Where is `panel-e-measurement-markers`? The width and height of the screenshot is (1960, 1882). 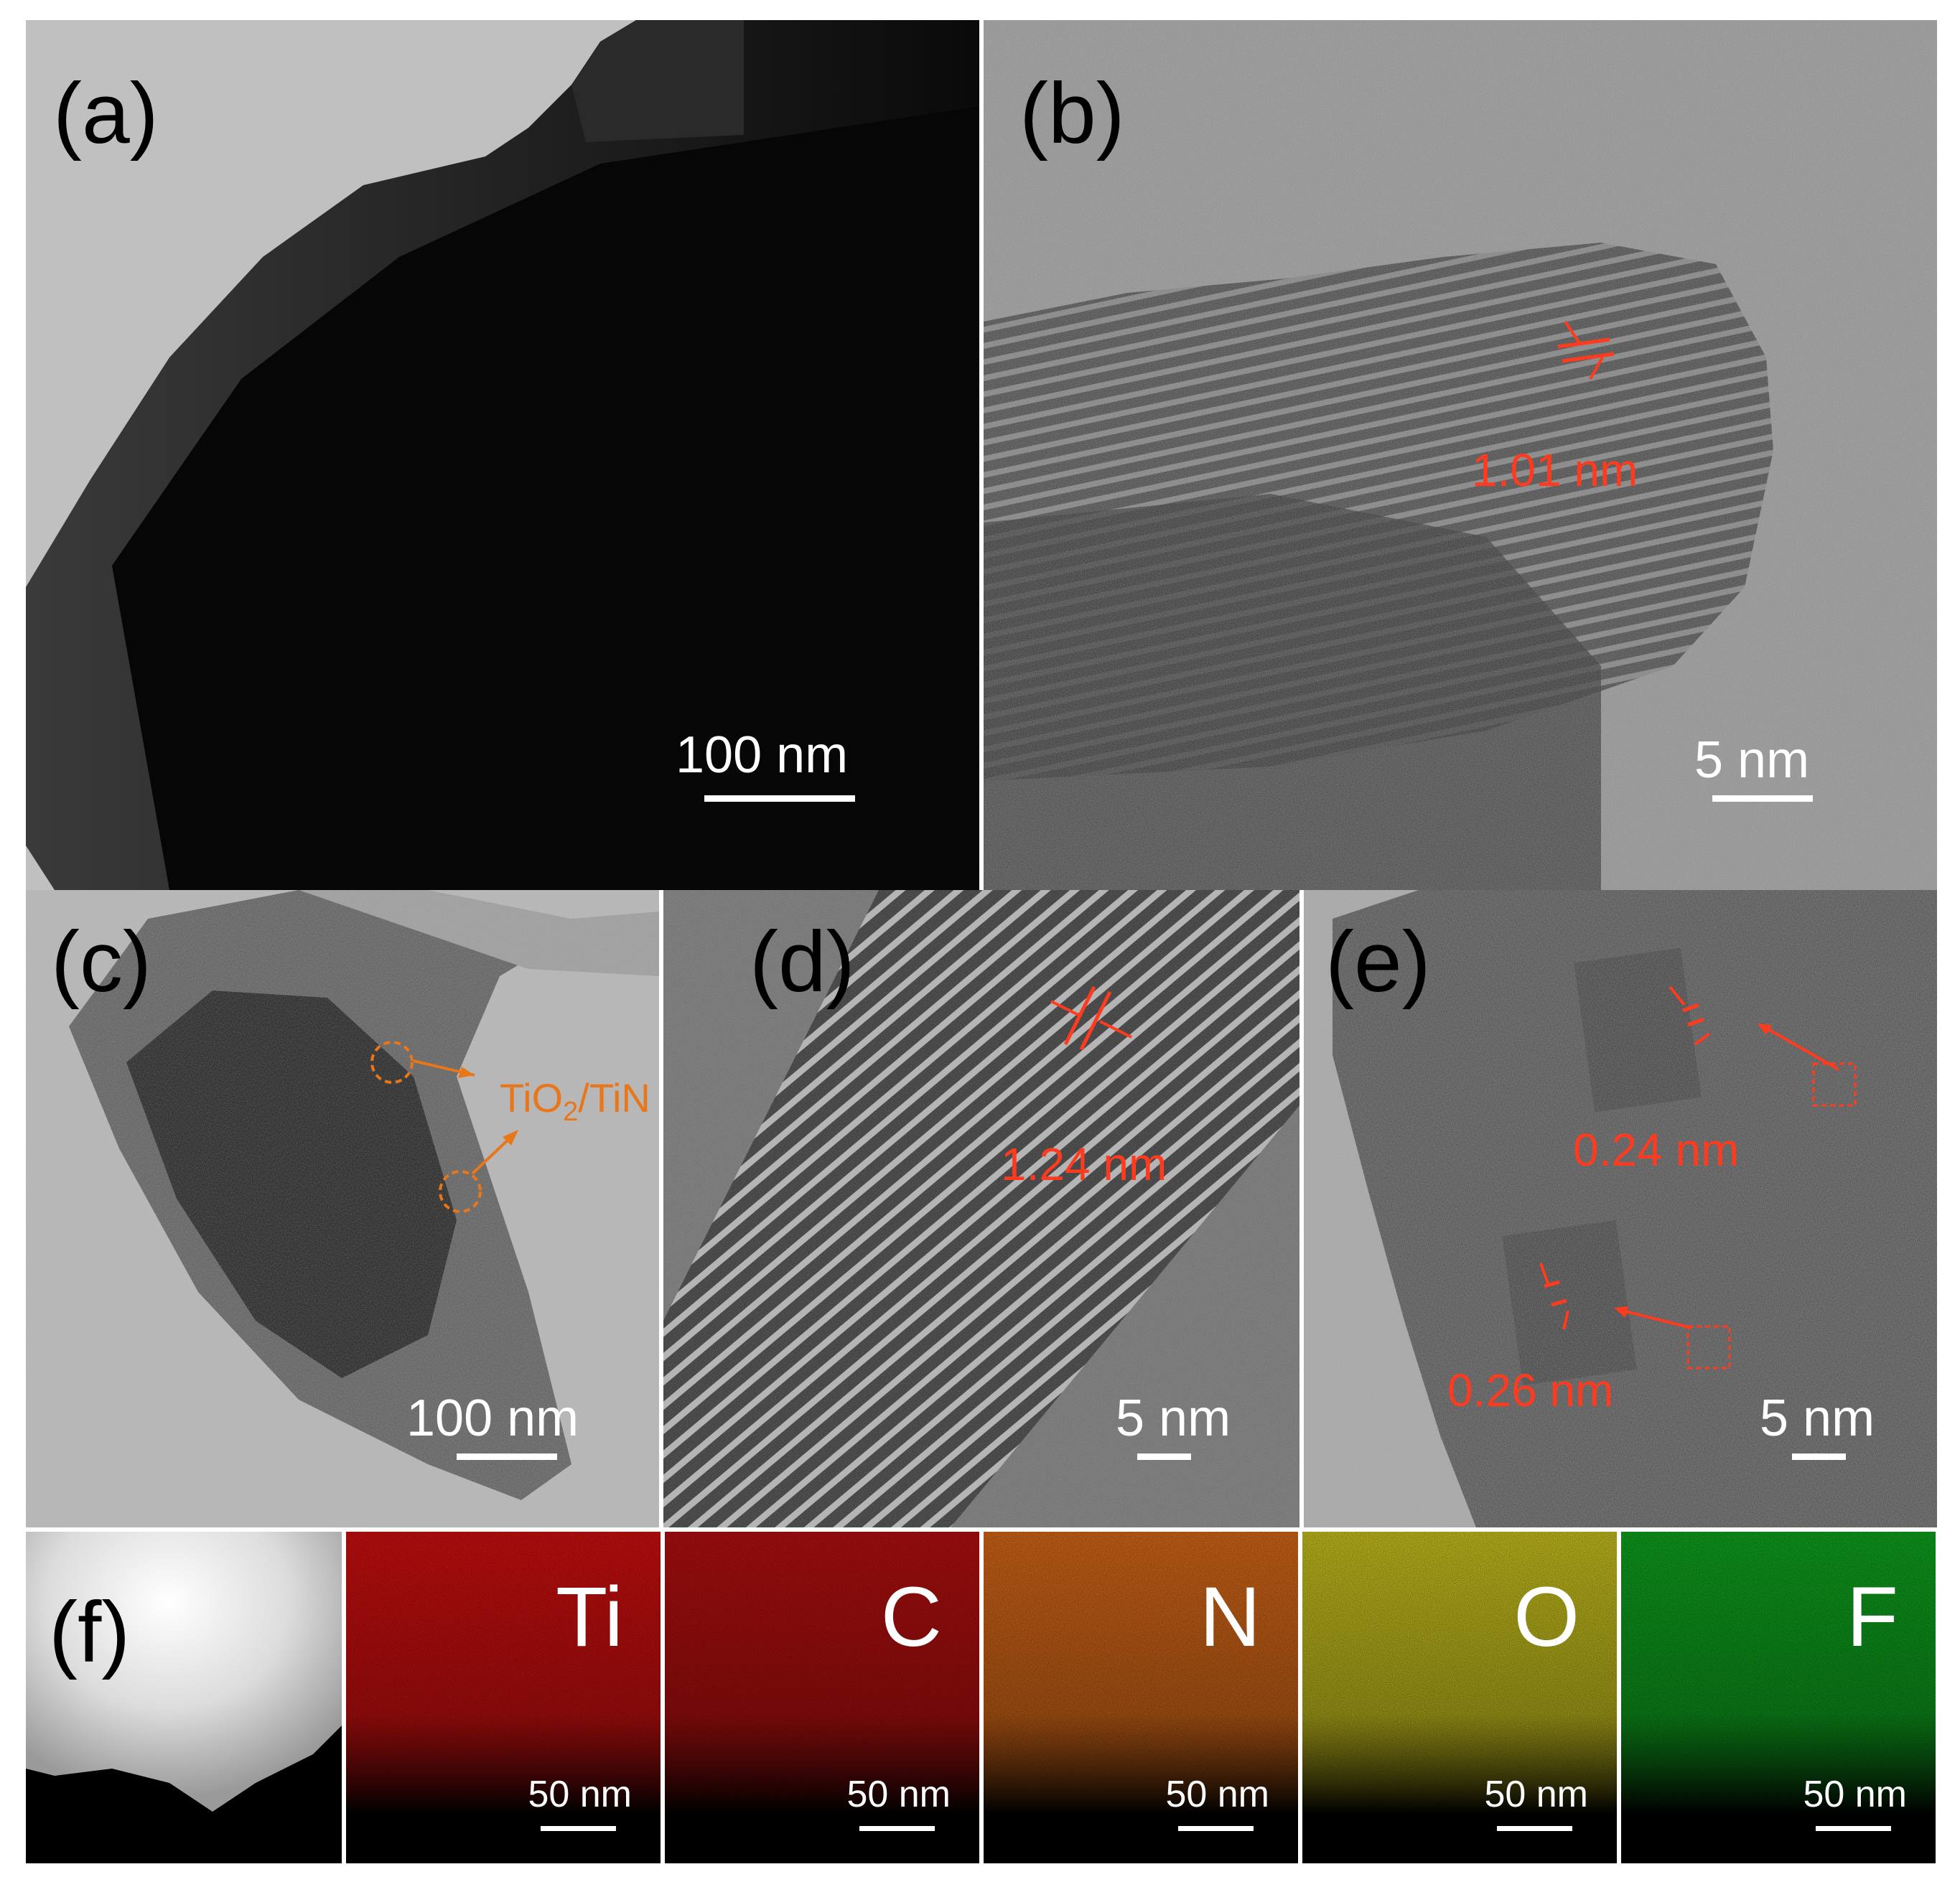 panel-e-measurement-markers is located at coordinates (1698, 1178).